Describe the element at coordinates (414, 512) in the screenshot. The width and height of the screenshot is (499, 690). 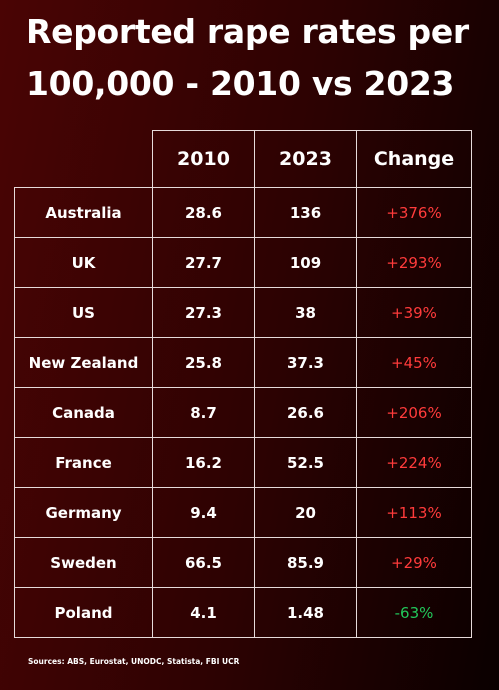
I see `change-cell: +113%` at that location.